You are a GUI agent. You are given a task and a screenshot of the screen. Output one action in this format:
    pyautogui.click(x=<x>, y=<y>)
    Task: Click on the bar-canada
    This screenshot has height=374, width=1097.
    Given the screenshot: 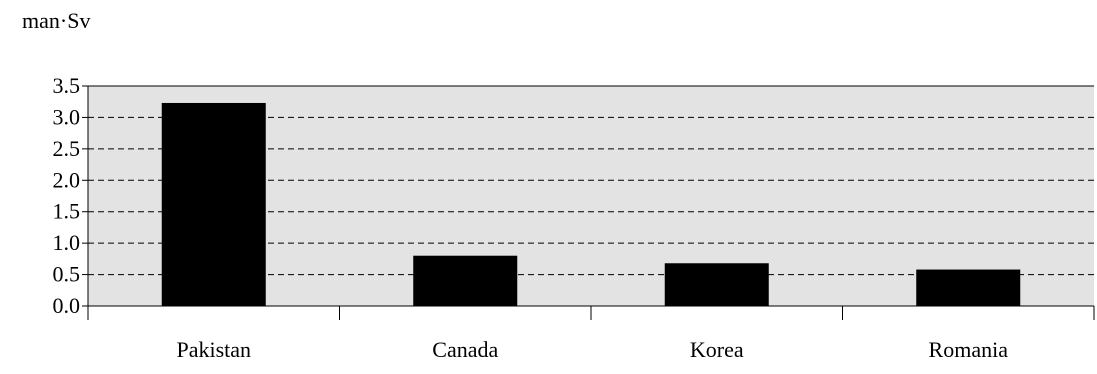 What is the action you would take?
    pyautogui.click(x=465, y=280)
    